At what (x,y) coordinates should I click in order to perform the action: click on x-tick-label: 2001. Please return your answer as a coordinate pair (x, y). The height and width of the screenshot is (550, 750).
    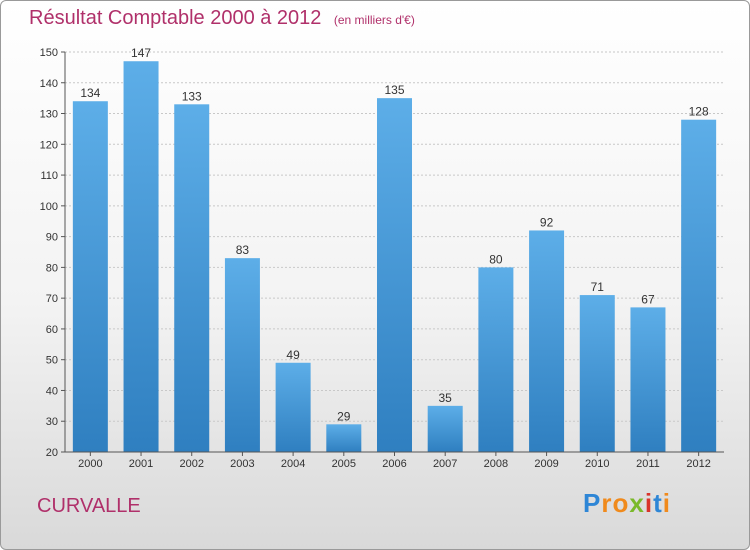
    Looking at the image, I should click on (141, 464).